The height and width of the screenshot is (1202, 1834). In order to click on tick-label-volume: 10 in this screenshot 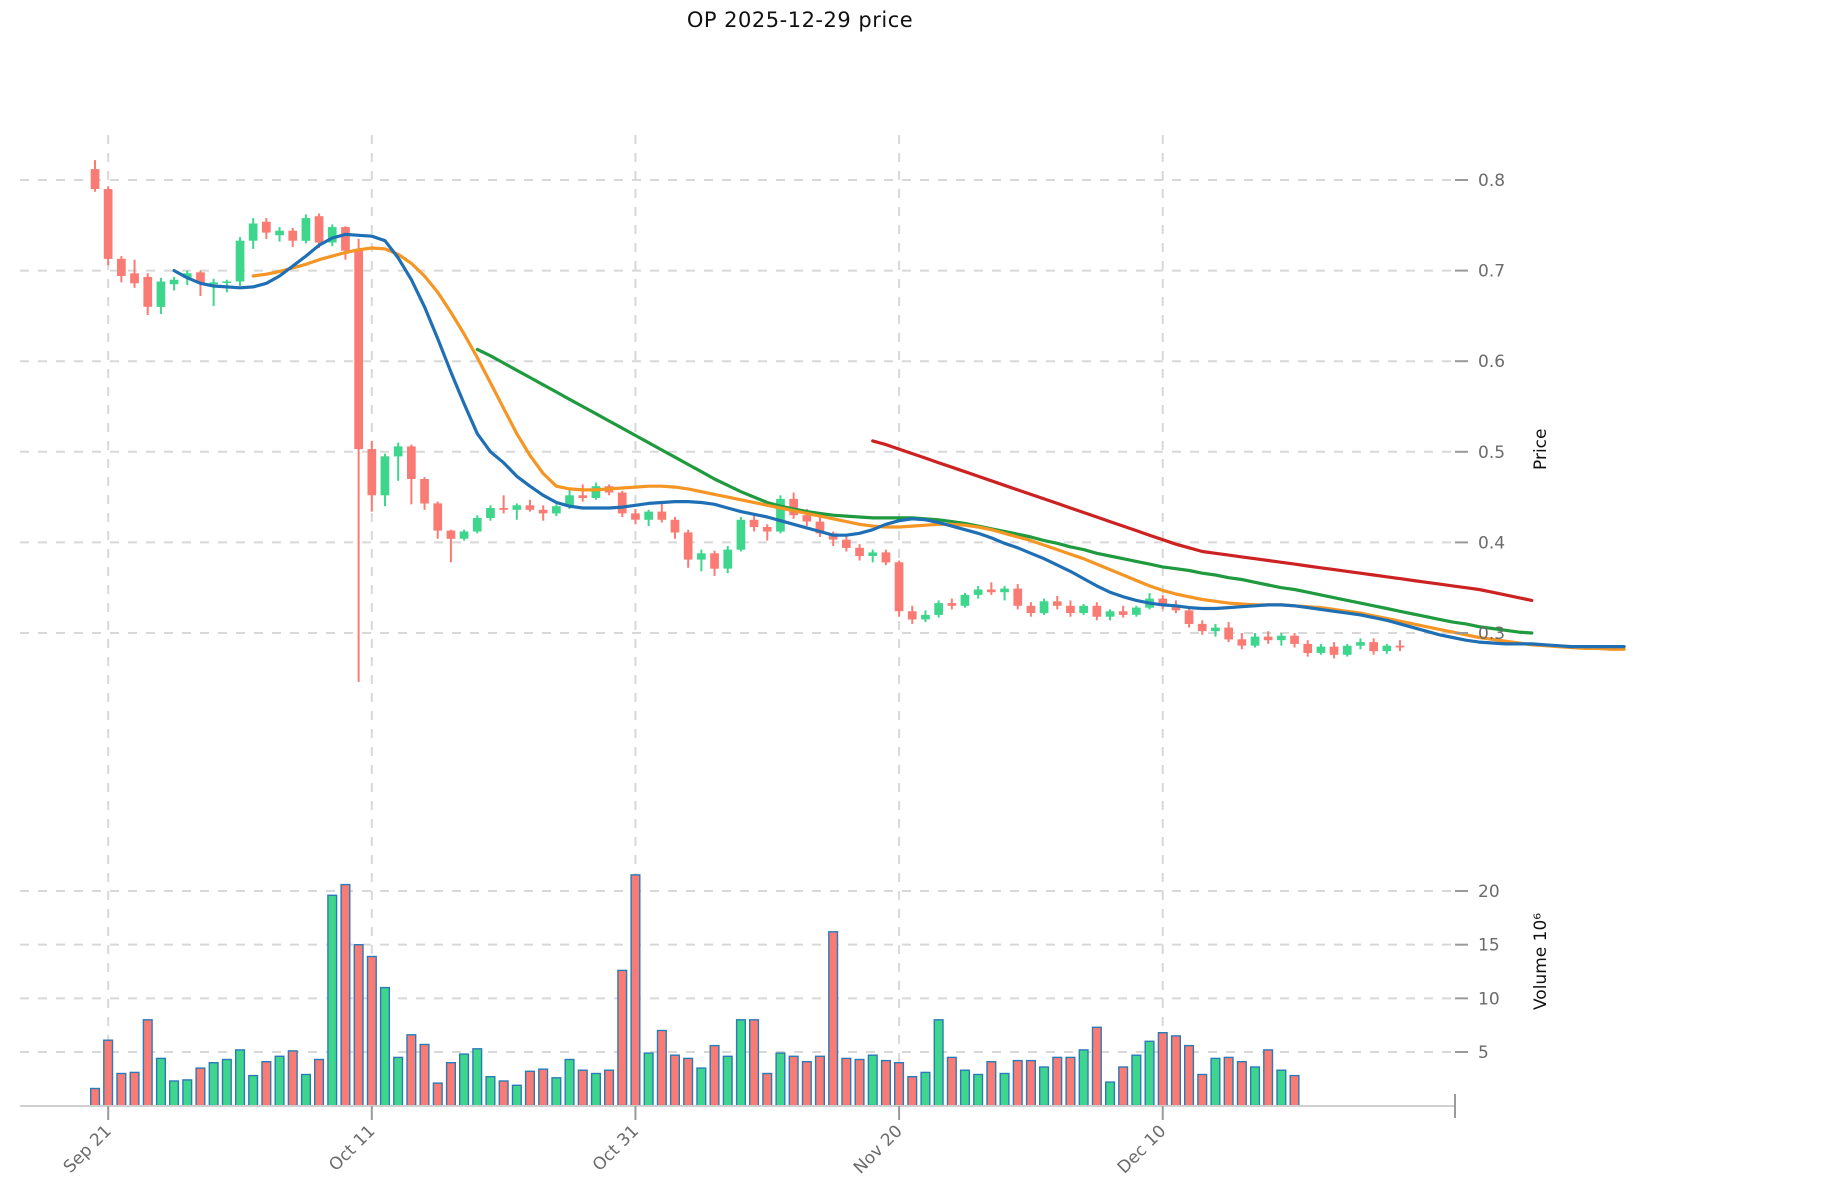, I will do `click(1489, 999)`.